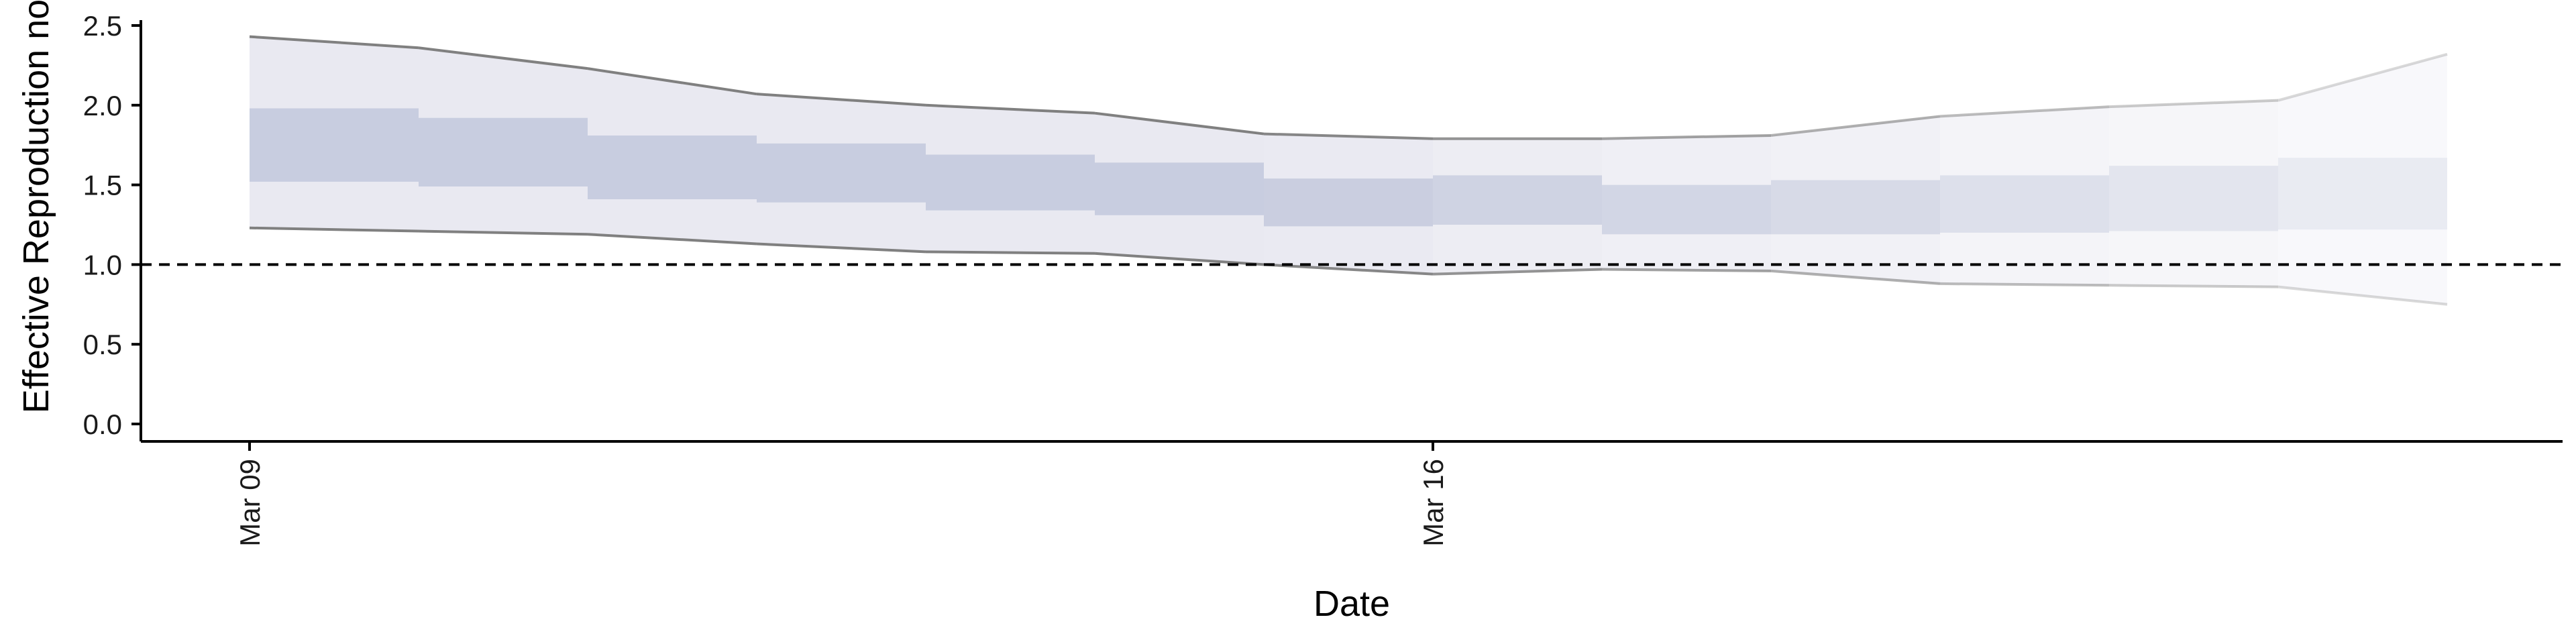 The image size is (2576, 644). I want to click on x-axis-title: Date, so click(1351, 604).